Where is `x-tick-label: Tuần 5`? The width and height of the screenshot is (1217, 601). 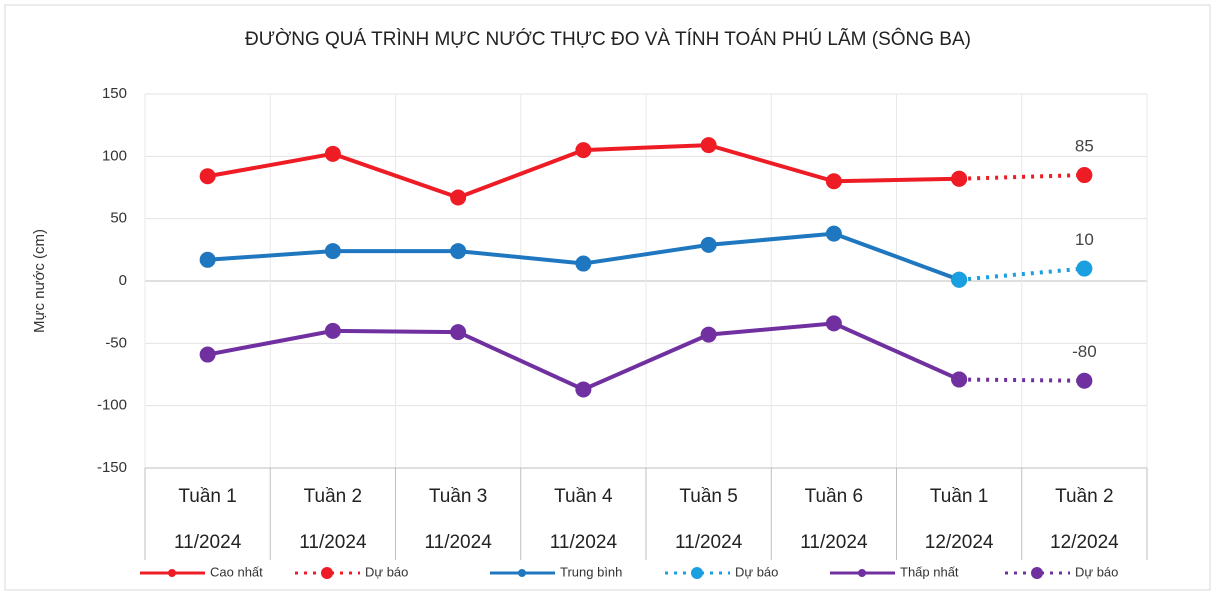
x-tick-label: Tuần 5 is located at coordinates (708, 496).